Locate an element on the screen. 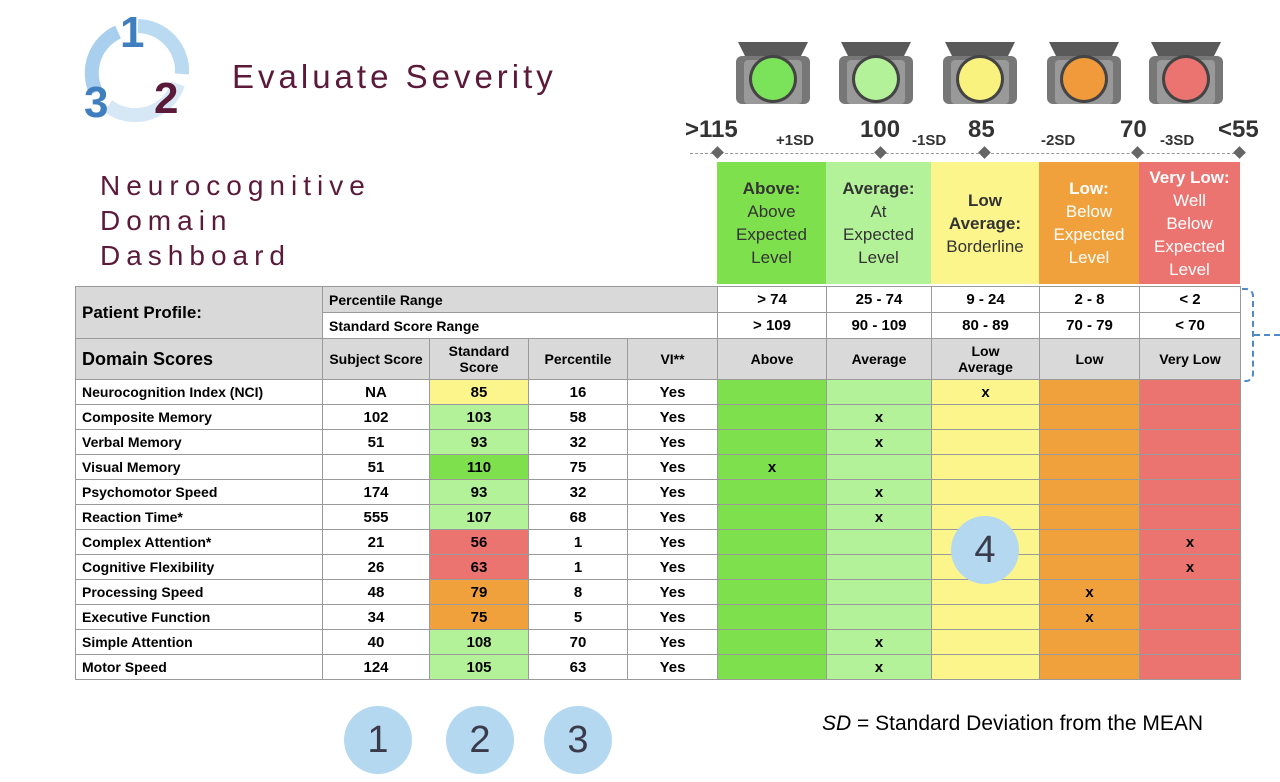 This screenshot has width=1280, height=782. percentile-value: 58 is located at coordinates (578, 417).